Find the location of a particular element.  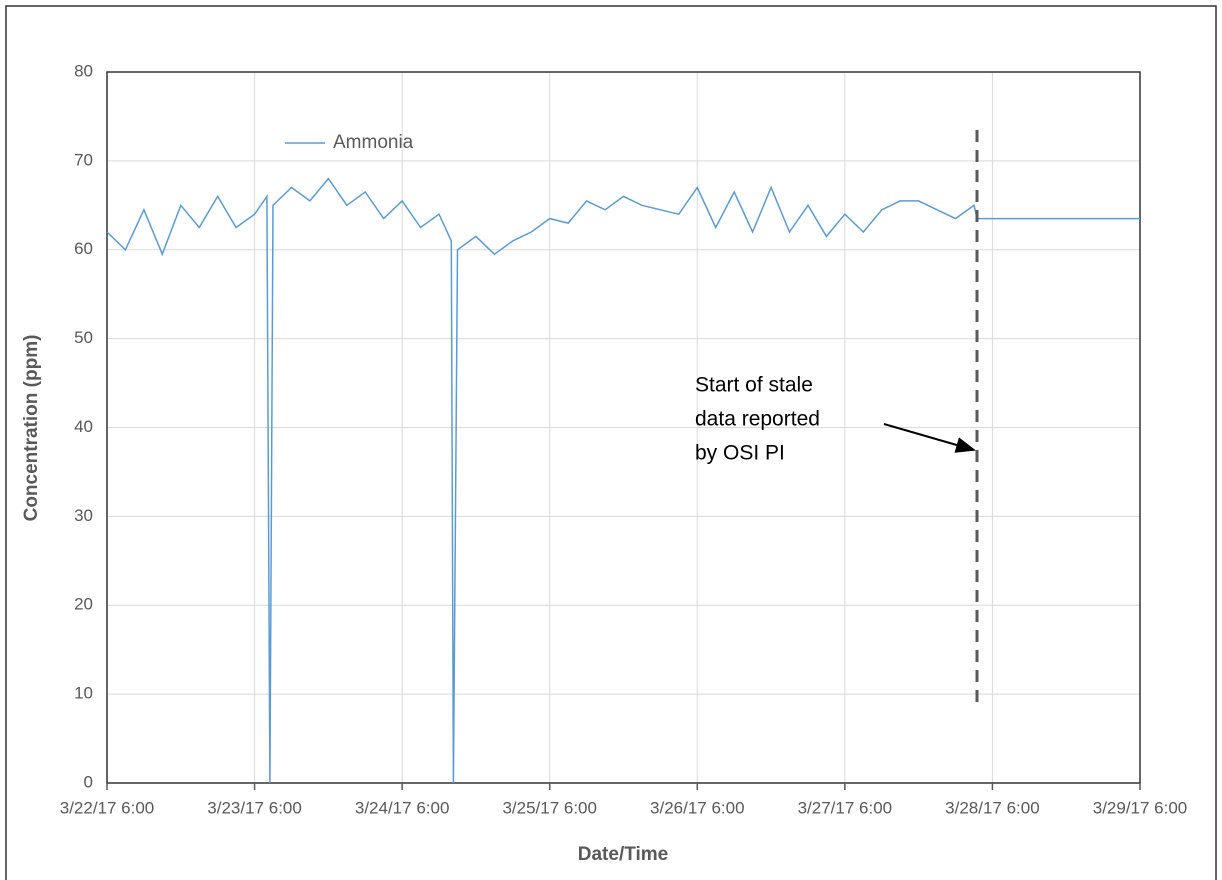

y-tick-label: 60 is located at coordinates (83, 248).